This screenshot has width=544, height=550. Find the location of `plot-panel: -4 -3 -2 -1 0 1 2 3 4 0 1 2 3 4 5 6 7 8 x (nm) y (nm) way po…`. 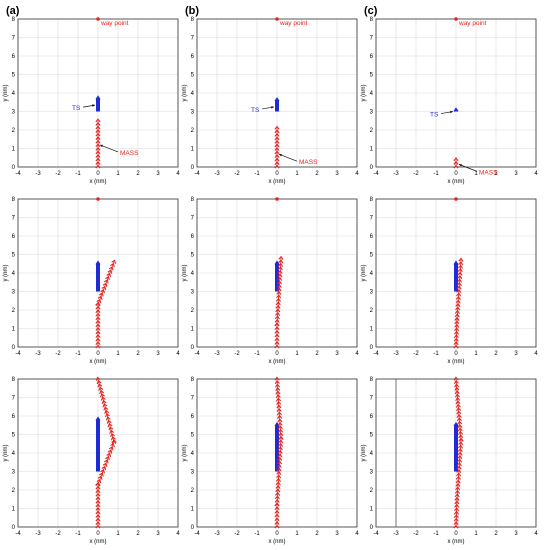

plot-panel: -4 -3 -2 -1 0 1 2 3 4 0 1 2 3 4 5 6 7 8 x (nm) y (nm) way po… is located at coordinates (91, 101).